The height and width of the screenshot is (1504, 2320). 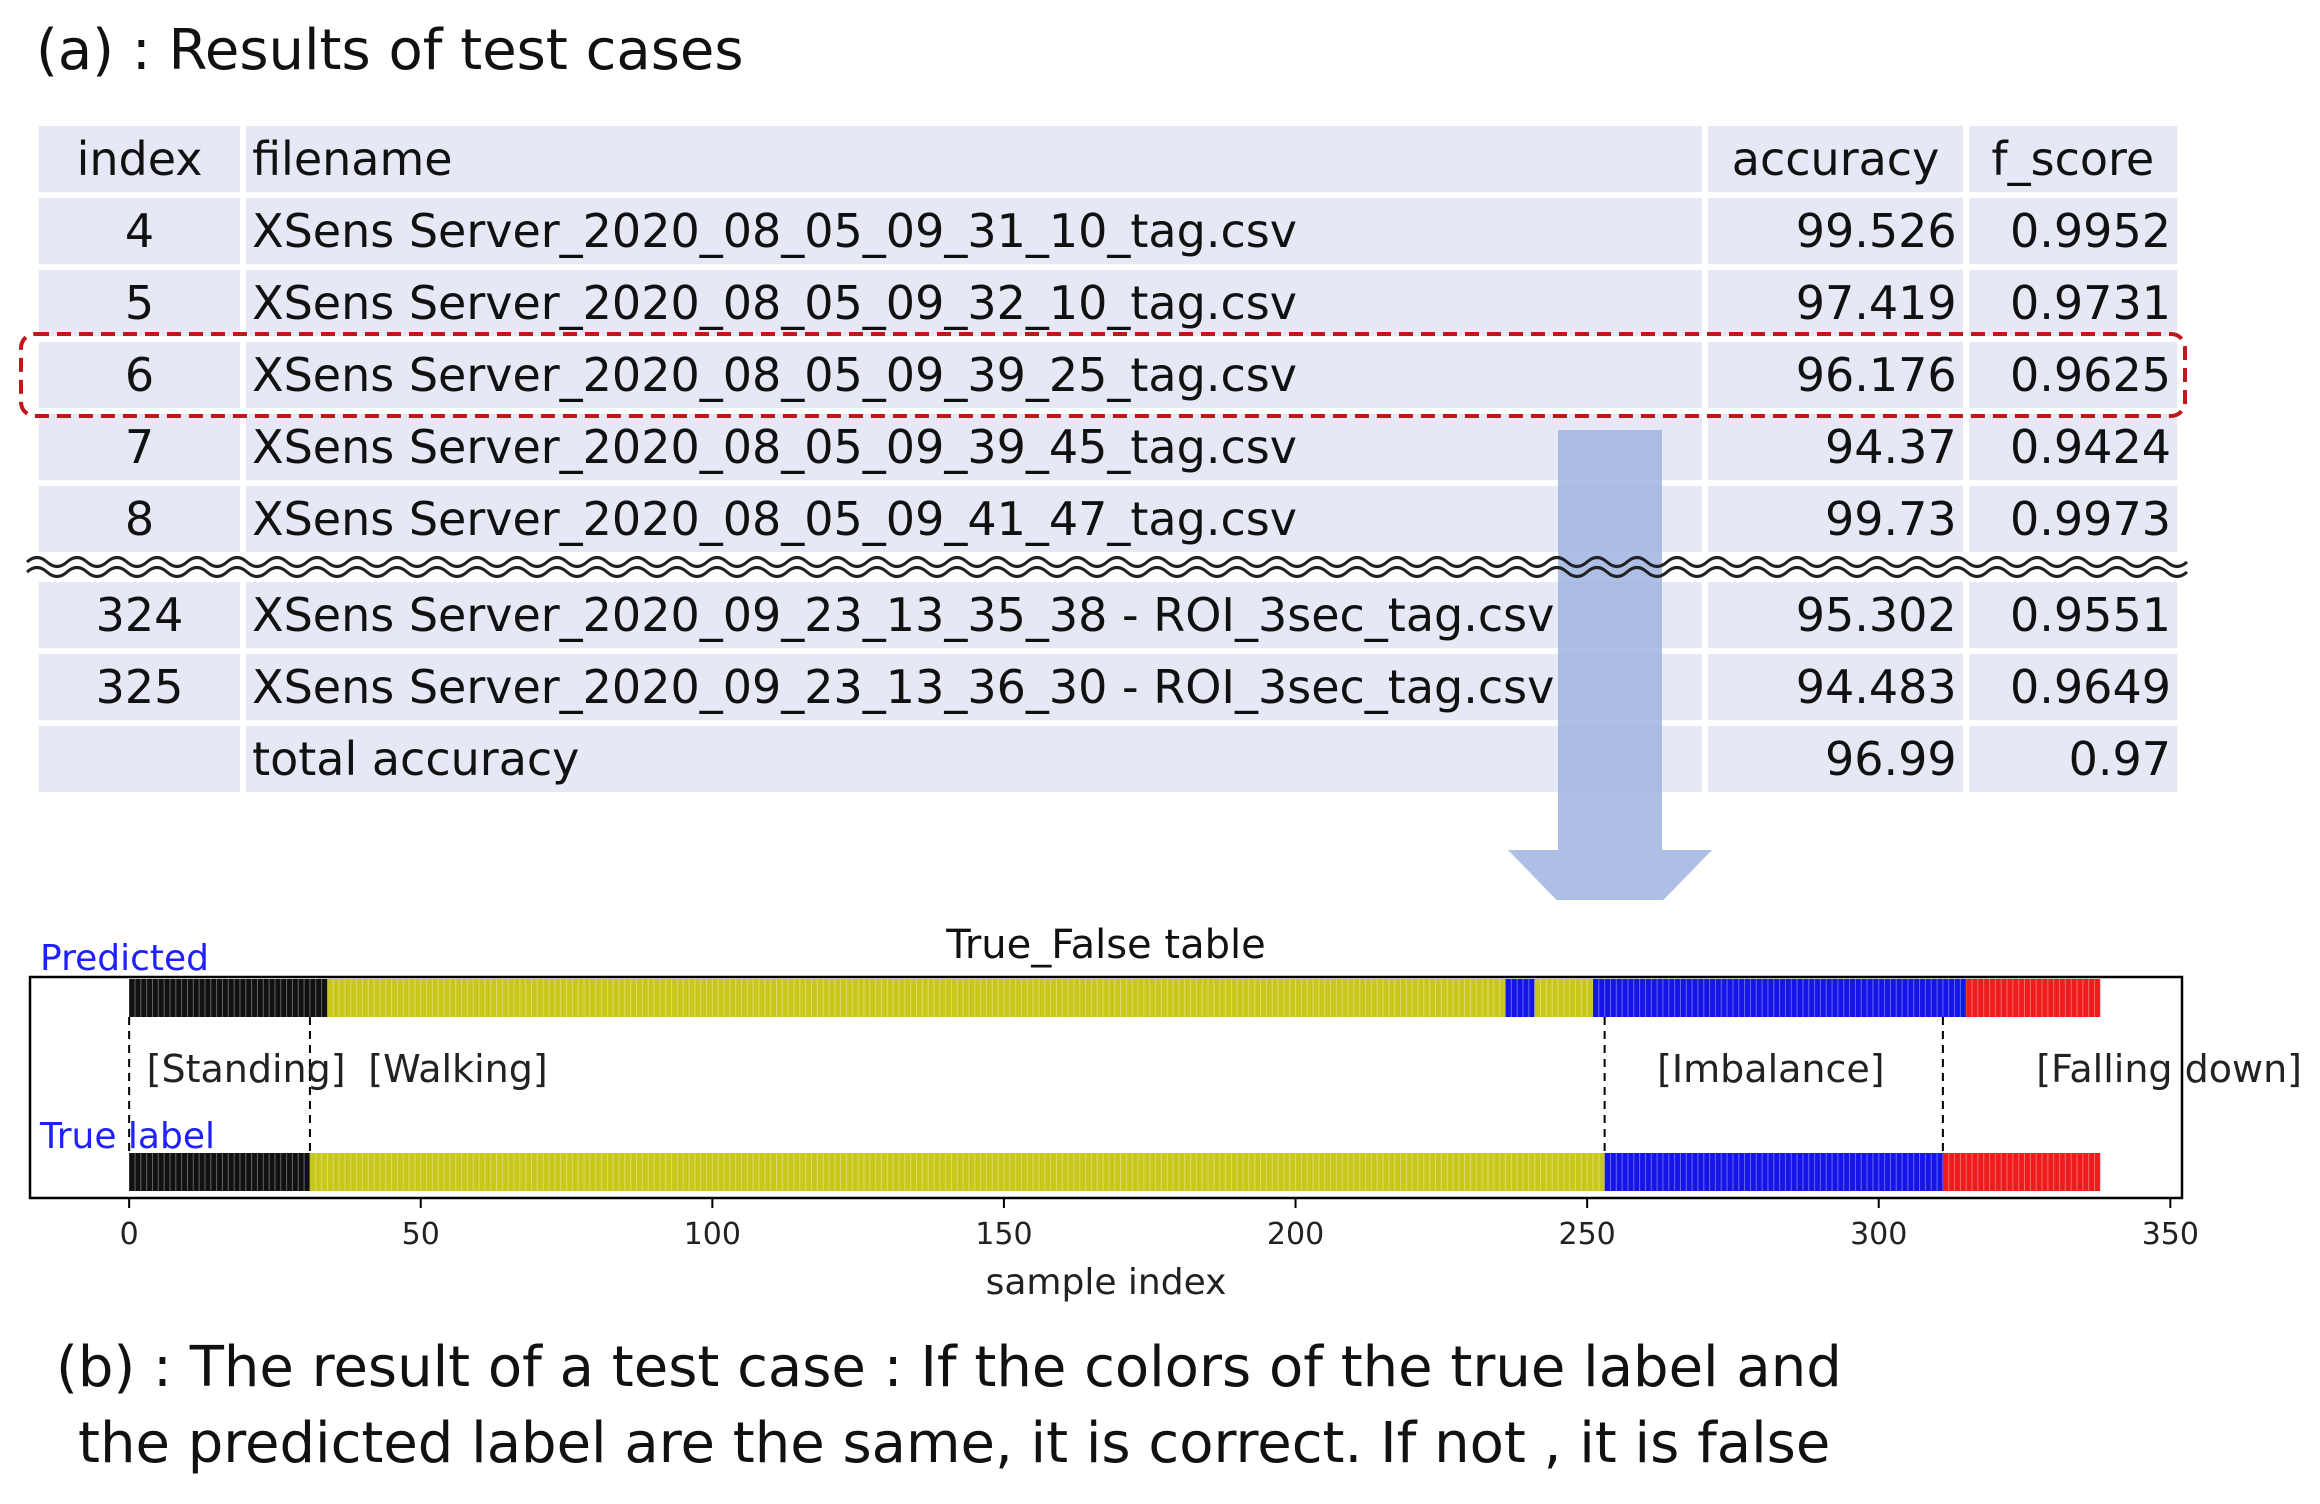 What do you see at coordinates (1003, 1234) in the screenshot?
I see `x-tick-label: 150` at bounding box center [1003, 1234].